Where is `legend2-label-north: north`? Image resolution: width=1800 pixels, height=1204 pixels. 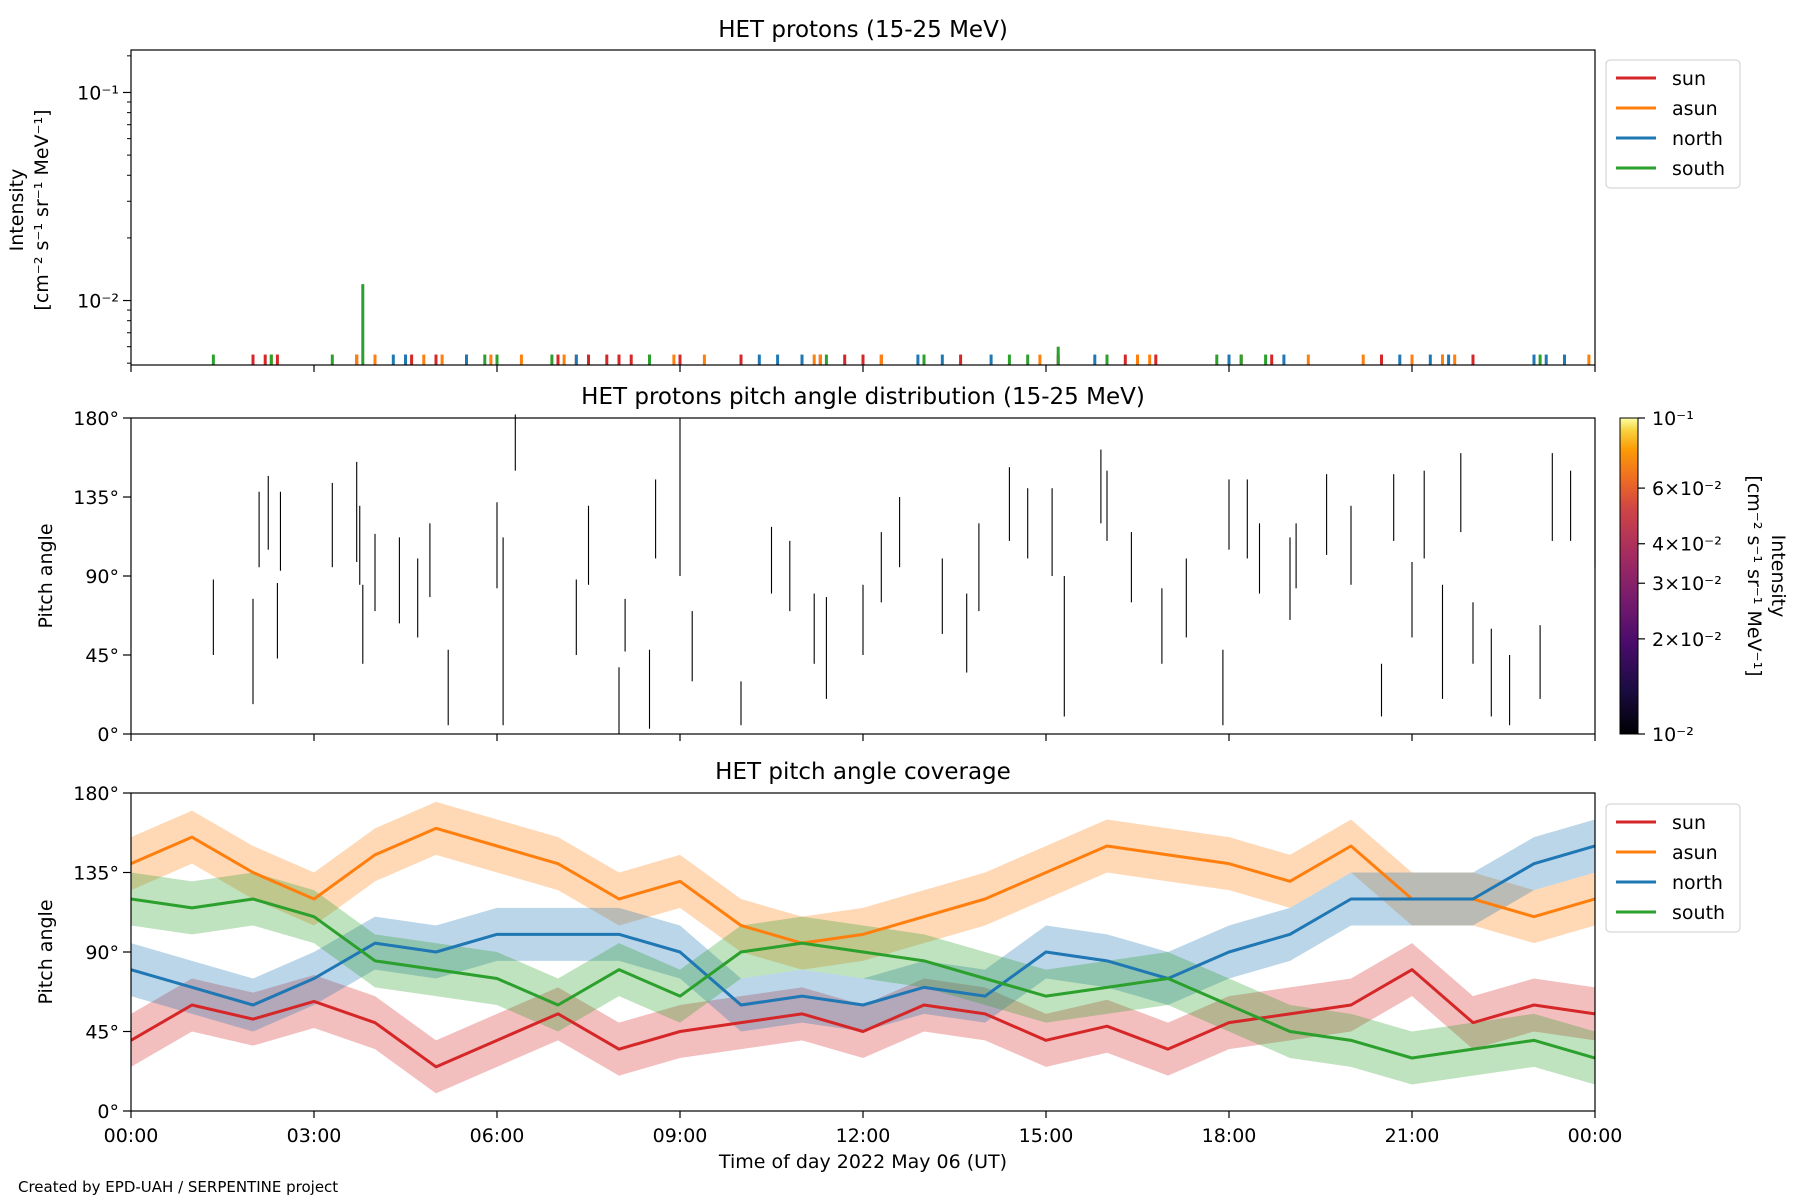
legend2-label-north: north is located at coordinates (1697, 883).